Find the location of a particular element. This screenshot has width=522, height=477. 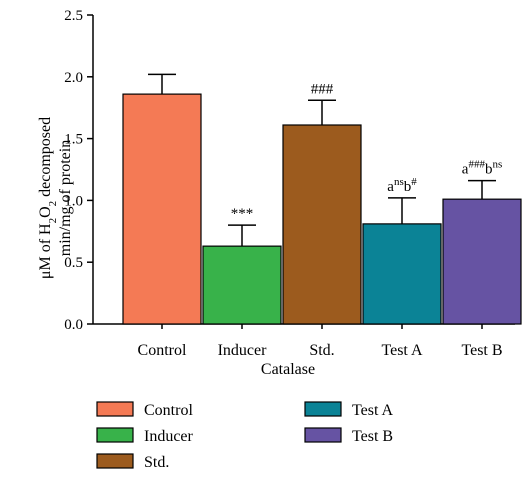

legend-item: Test B is located at coordinates (348, 436).